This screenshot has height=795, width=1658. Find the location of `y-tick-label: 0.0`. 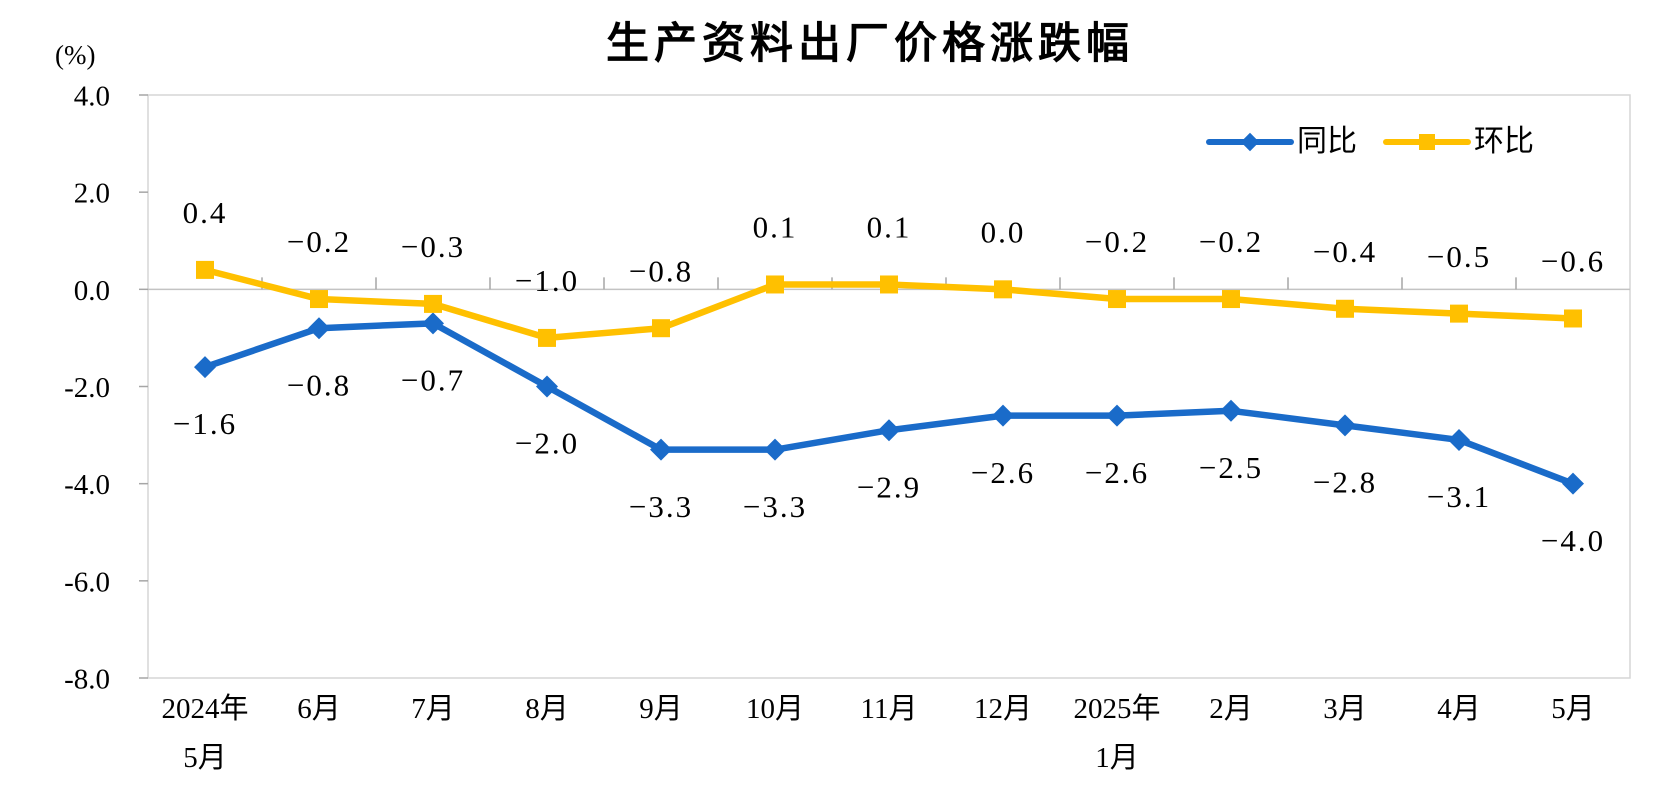

y-tick-label: 0.0 is located at coordinates (92, 291).